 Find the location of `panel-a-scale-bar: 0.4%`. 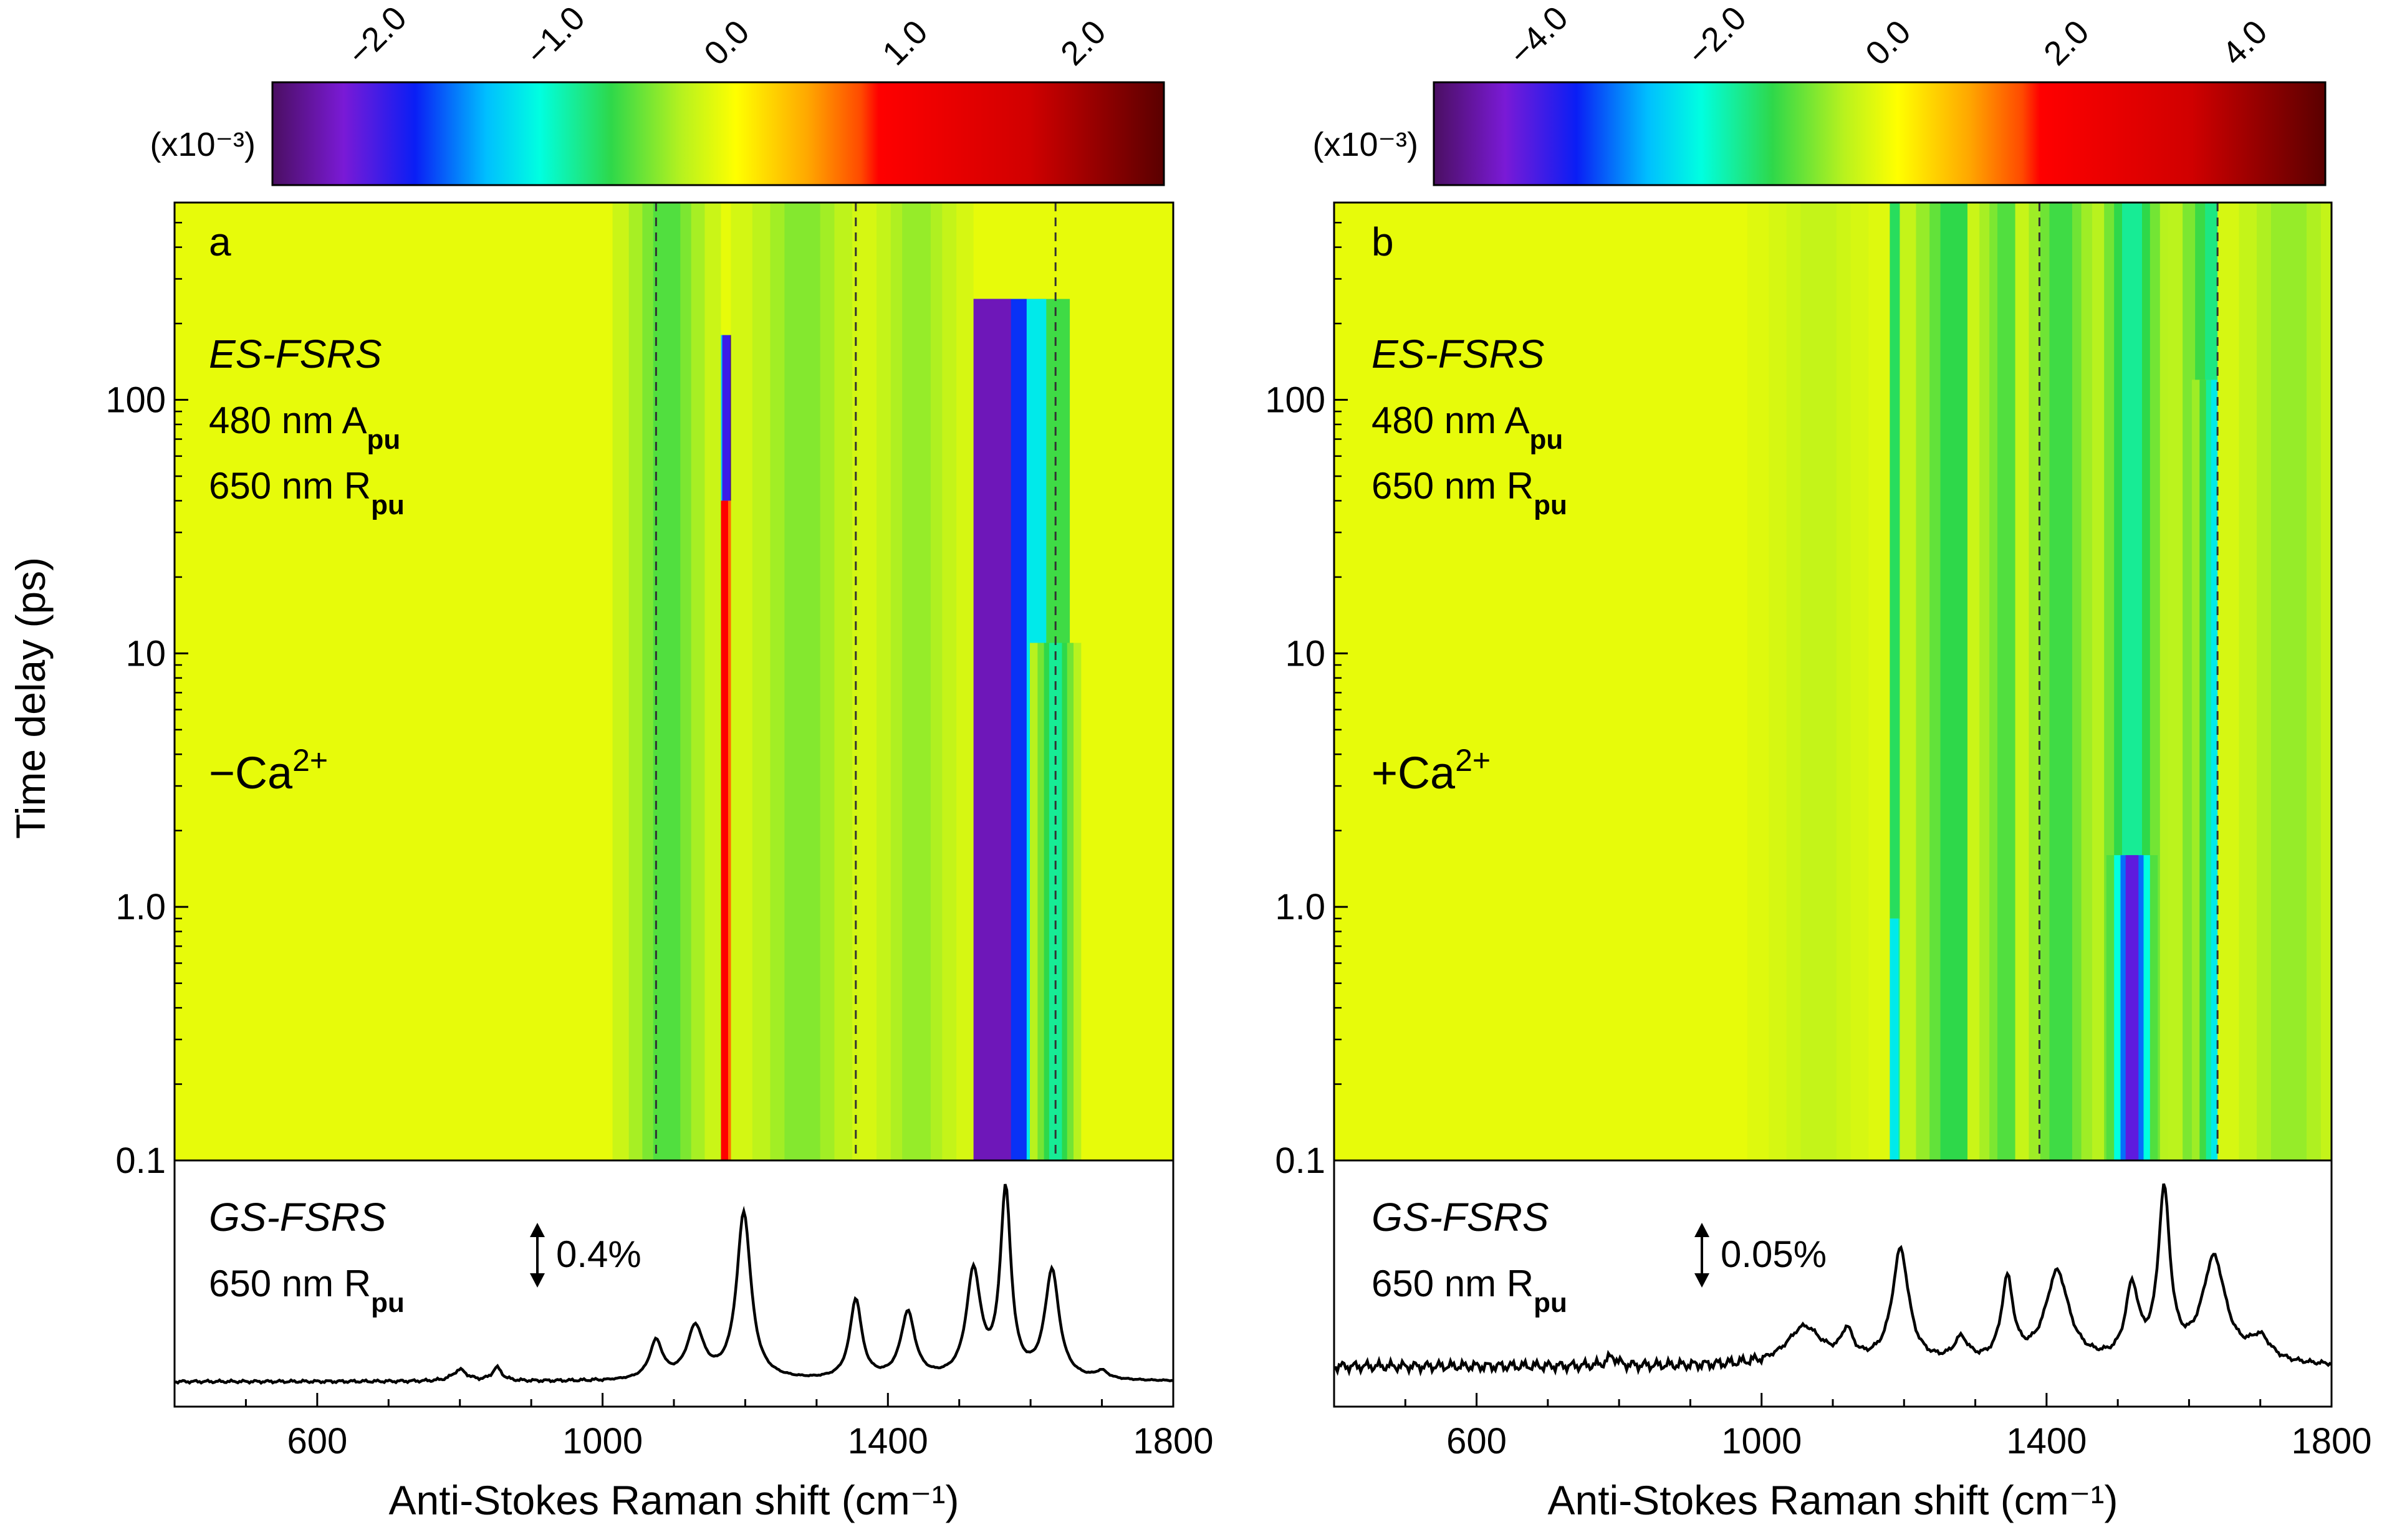

panel-a-scale-bar: 0.4% is located at coordinates (585, 1255).